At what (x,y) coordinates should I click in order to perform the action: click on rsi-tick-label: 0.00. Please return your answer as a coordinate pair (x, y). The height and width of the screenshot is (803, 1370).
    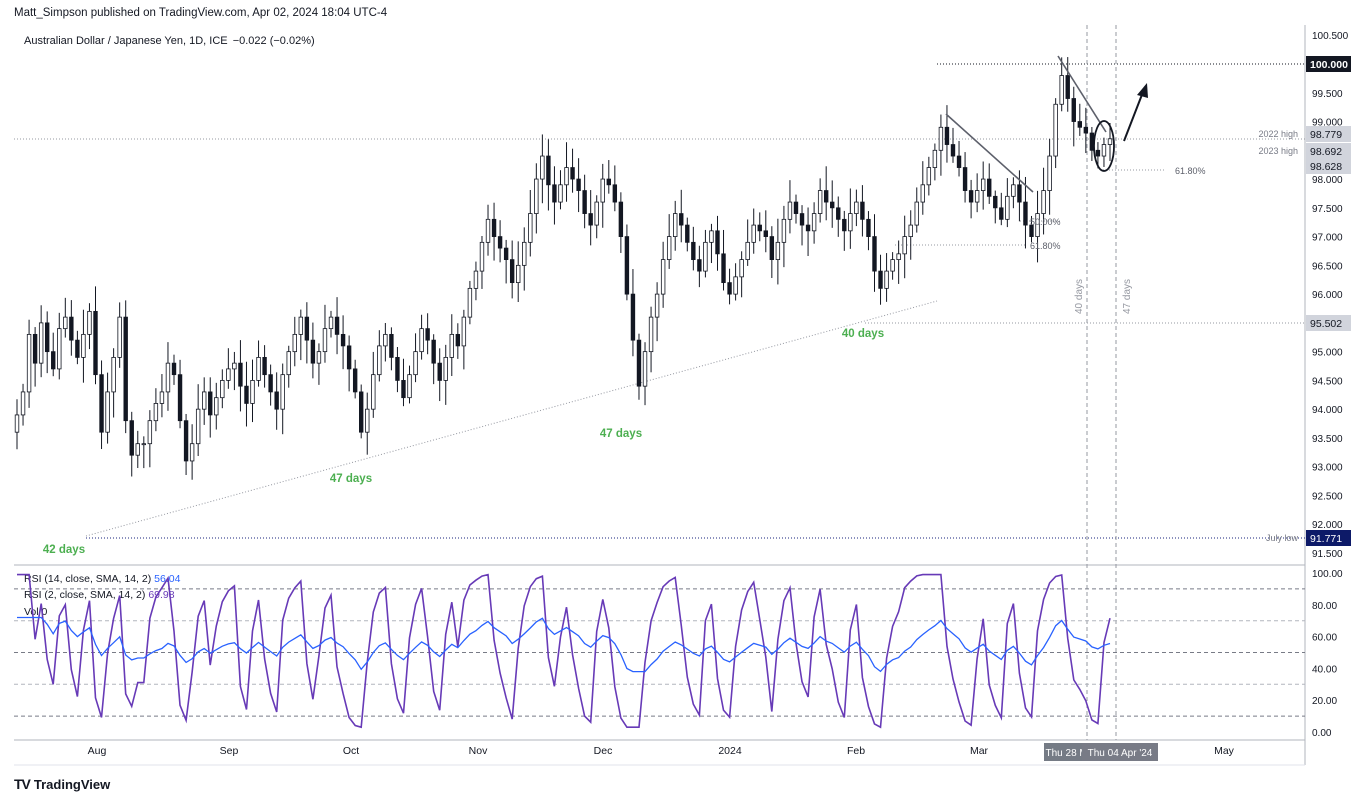
    Looking at the image, I should click on (1322, 733).